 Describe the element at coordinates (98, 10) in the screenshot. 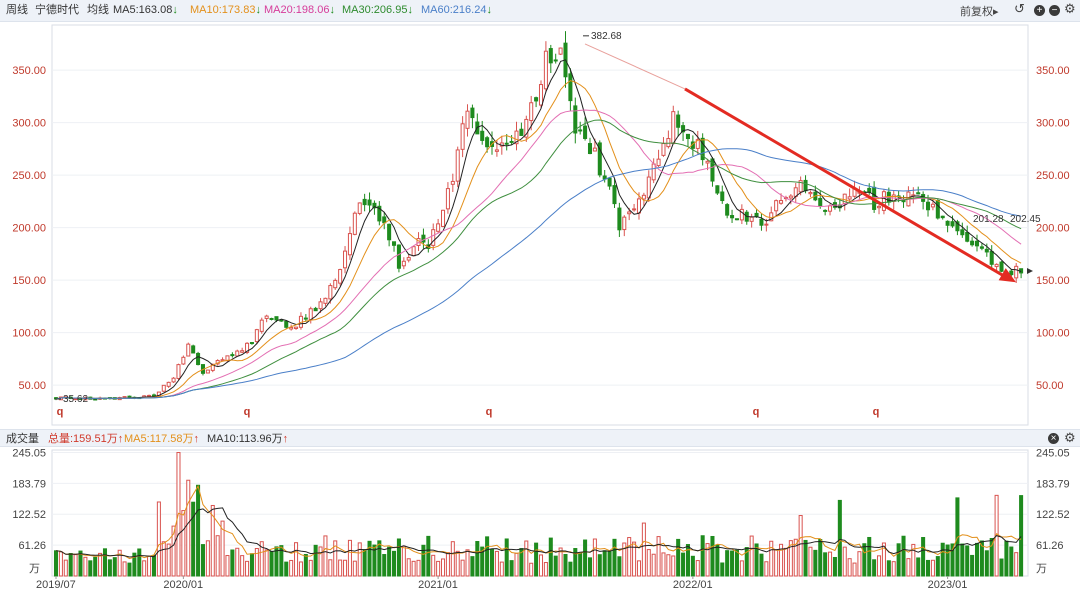

I see `ma-type-label: 均线` at that location.